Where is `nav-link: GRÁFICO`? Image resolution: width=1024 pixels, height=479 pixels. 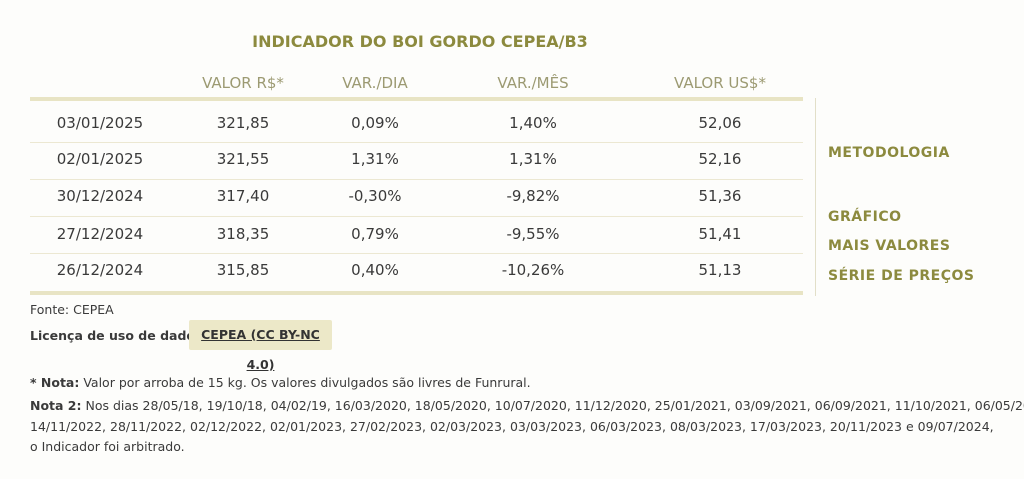
nav-link: GRÁFICO is located at coordinates (865, 217).